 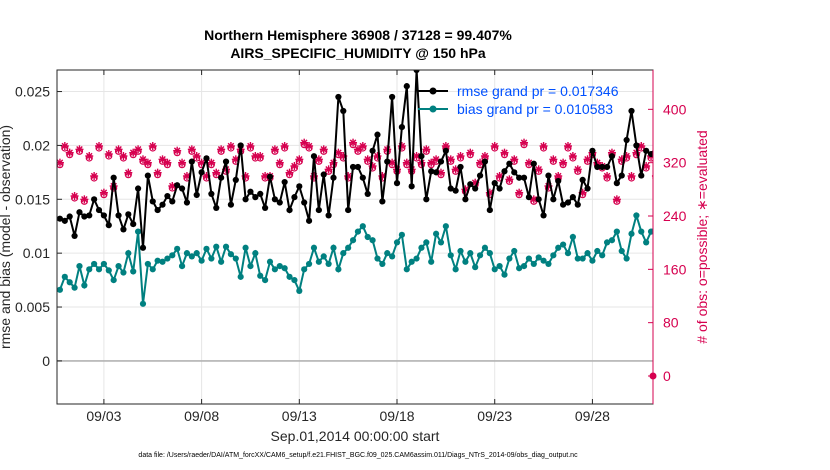 I want to click on y-tick-label-right: 240, so click(x=675, y=216).